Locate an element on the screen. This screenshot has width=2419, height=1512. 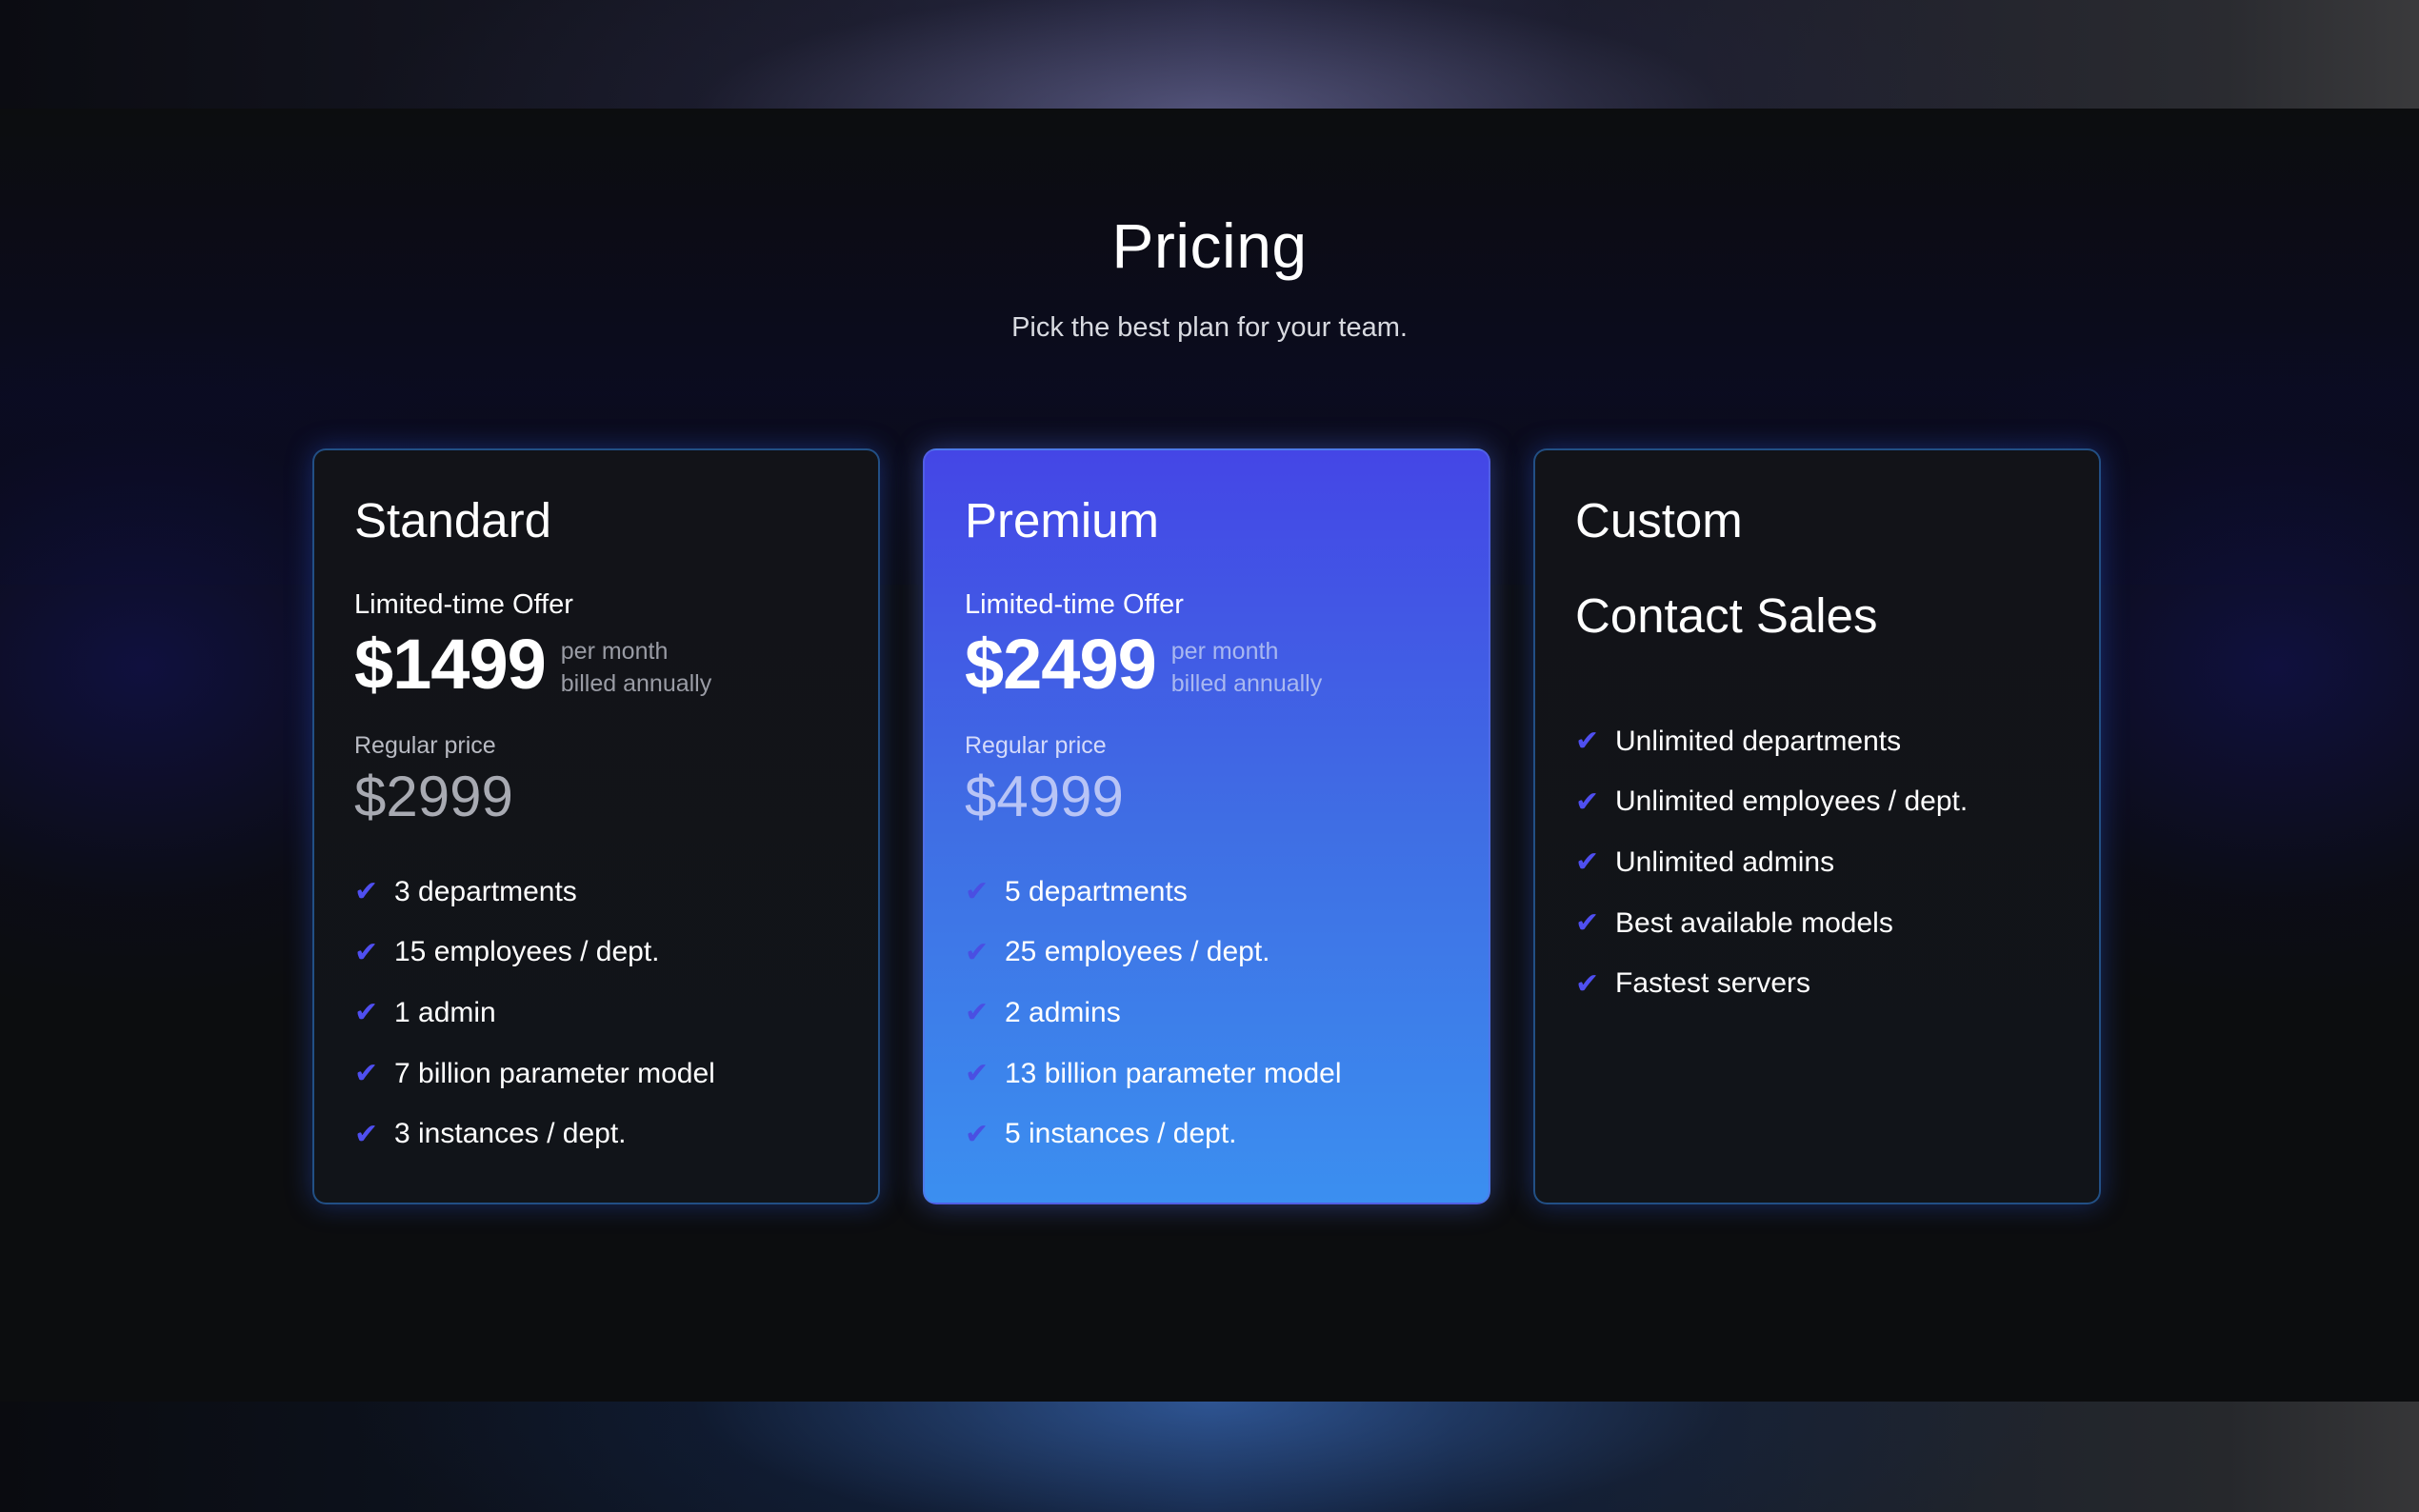
list-item: ✔ 1 admin is located at coordinates (534, 1013).